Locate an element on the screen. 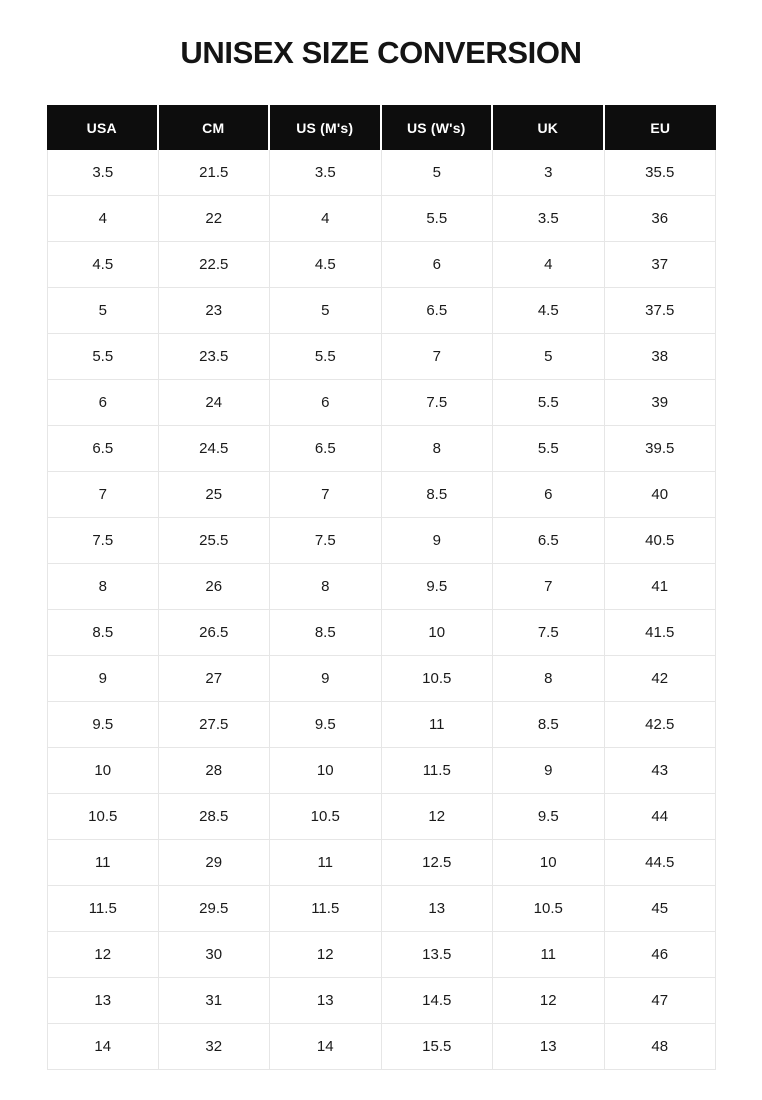 This screenshot has width=762, height=1100. table-cell: 47 is located at coordinates (660, 1001).